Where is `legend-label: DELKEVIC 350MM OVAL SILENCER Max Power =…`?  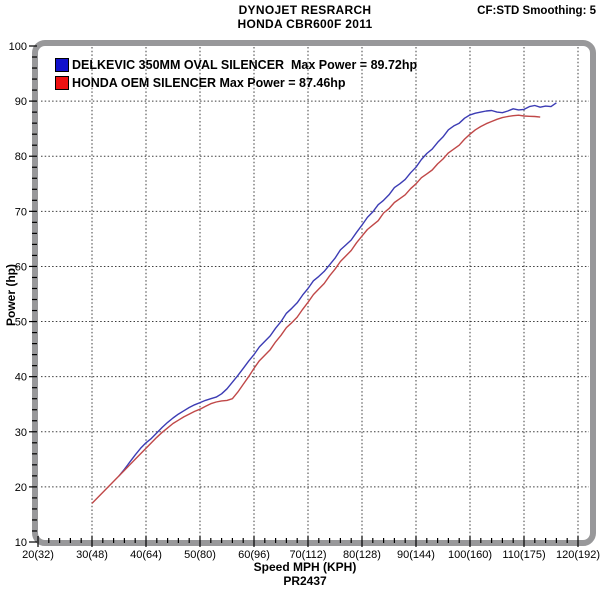 legend-label: DELKEVIC 350MM OVAL SILENCER Max Power =… is located at coordinates (245, 65).